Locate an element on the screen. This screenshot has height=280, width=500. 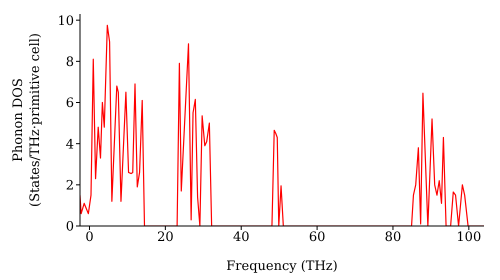
y-tick-label: 8 is located at coordinates (70, 62).